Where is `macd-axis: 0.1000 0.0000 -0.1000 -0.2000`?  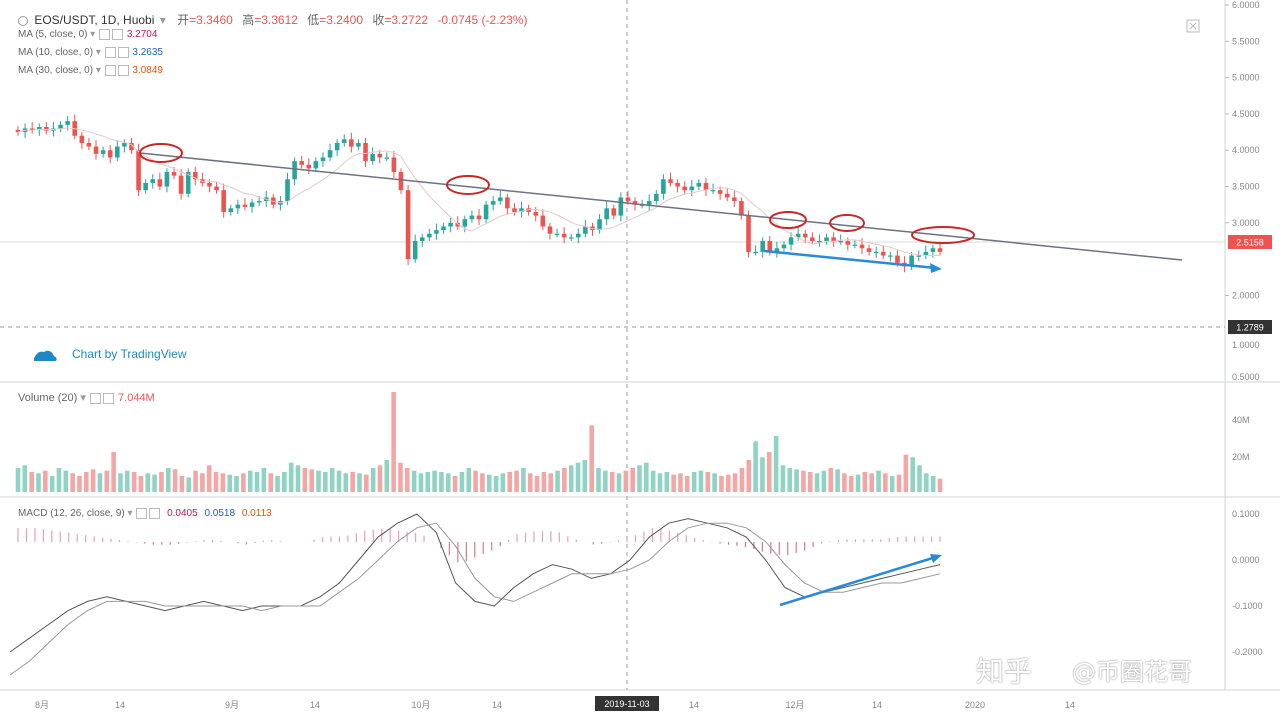
macd-axis: 0.1000 0.0000 -0.1000 -0.2000 is located at coordinates (1247, 583).